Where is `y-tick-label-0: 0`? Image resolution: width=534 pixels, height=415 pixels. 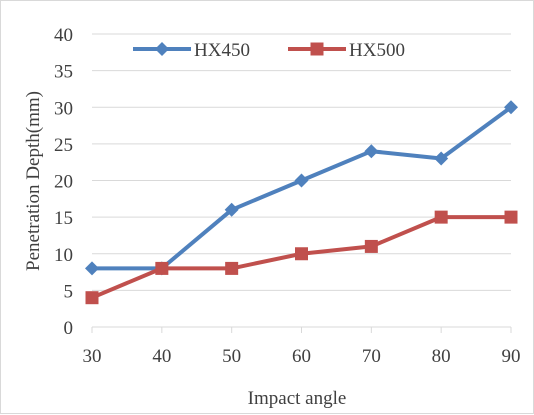
y-tick-label-0: 0 is located at coordinates (69, 328).